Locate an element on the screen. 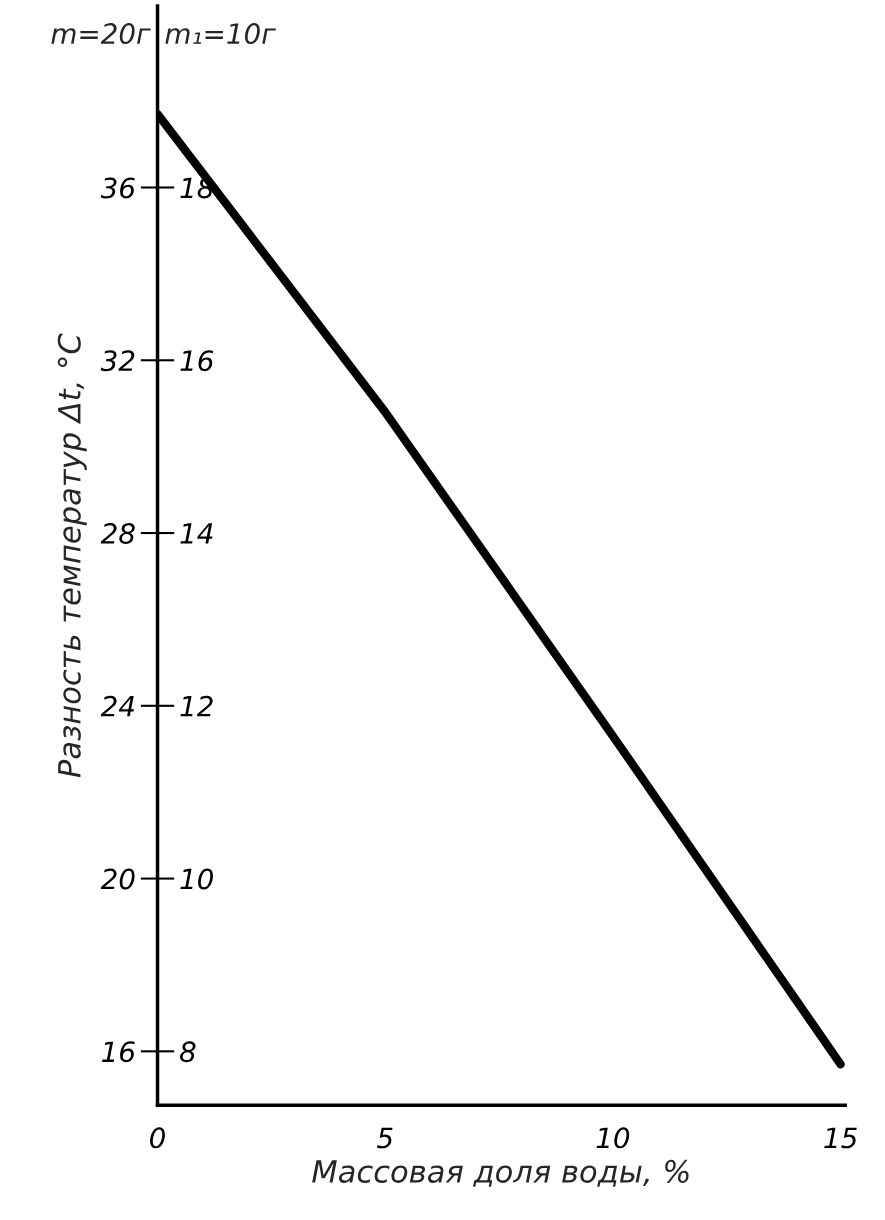  y2-tick-label: 14 is located at coordinates (196, 533).